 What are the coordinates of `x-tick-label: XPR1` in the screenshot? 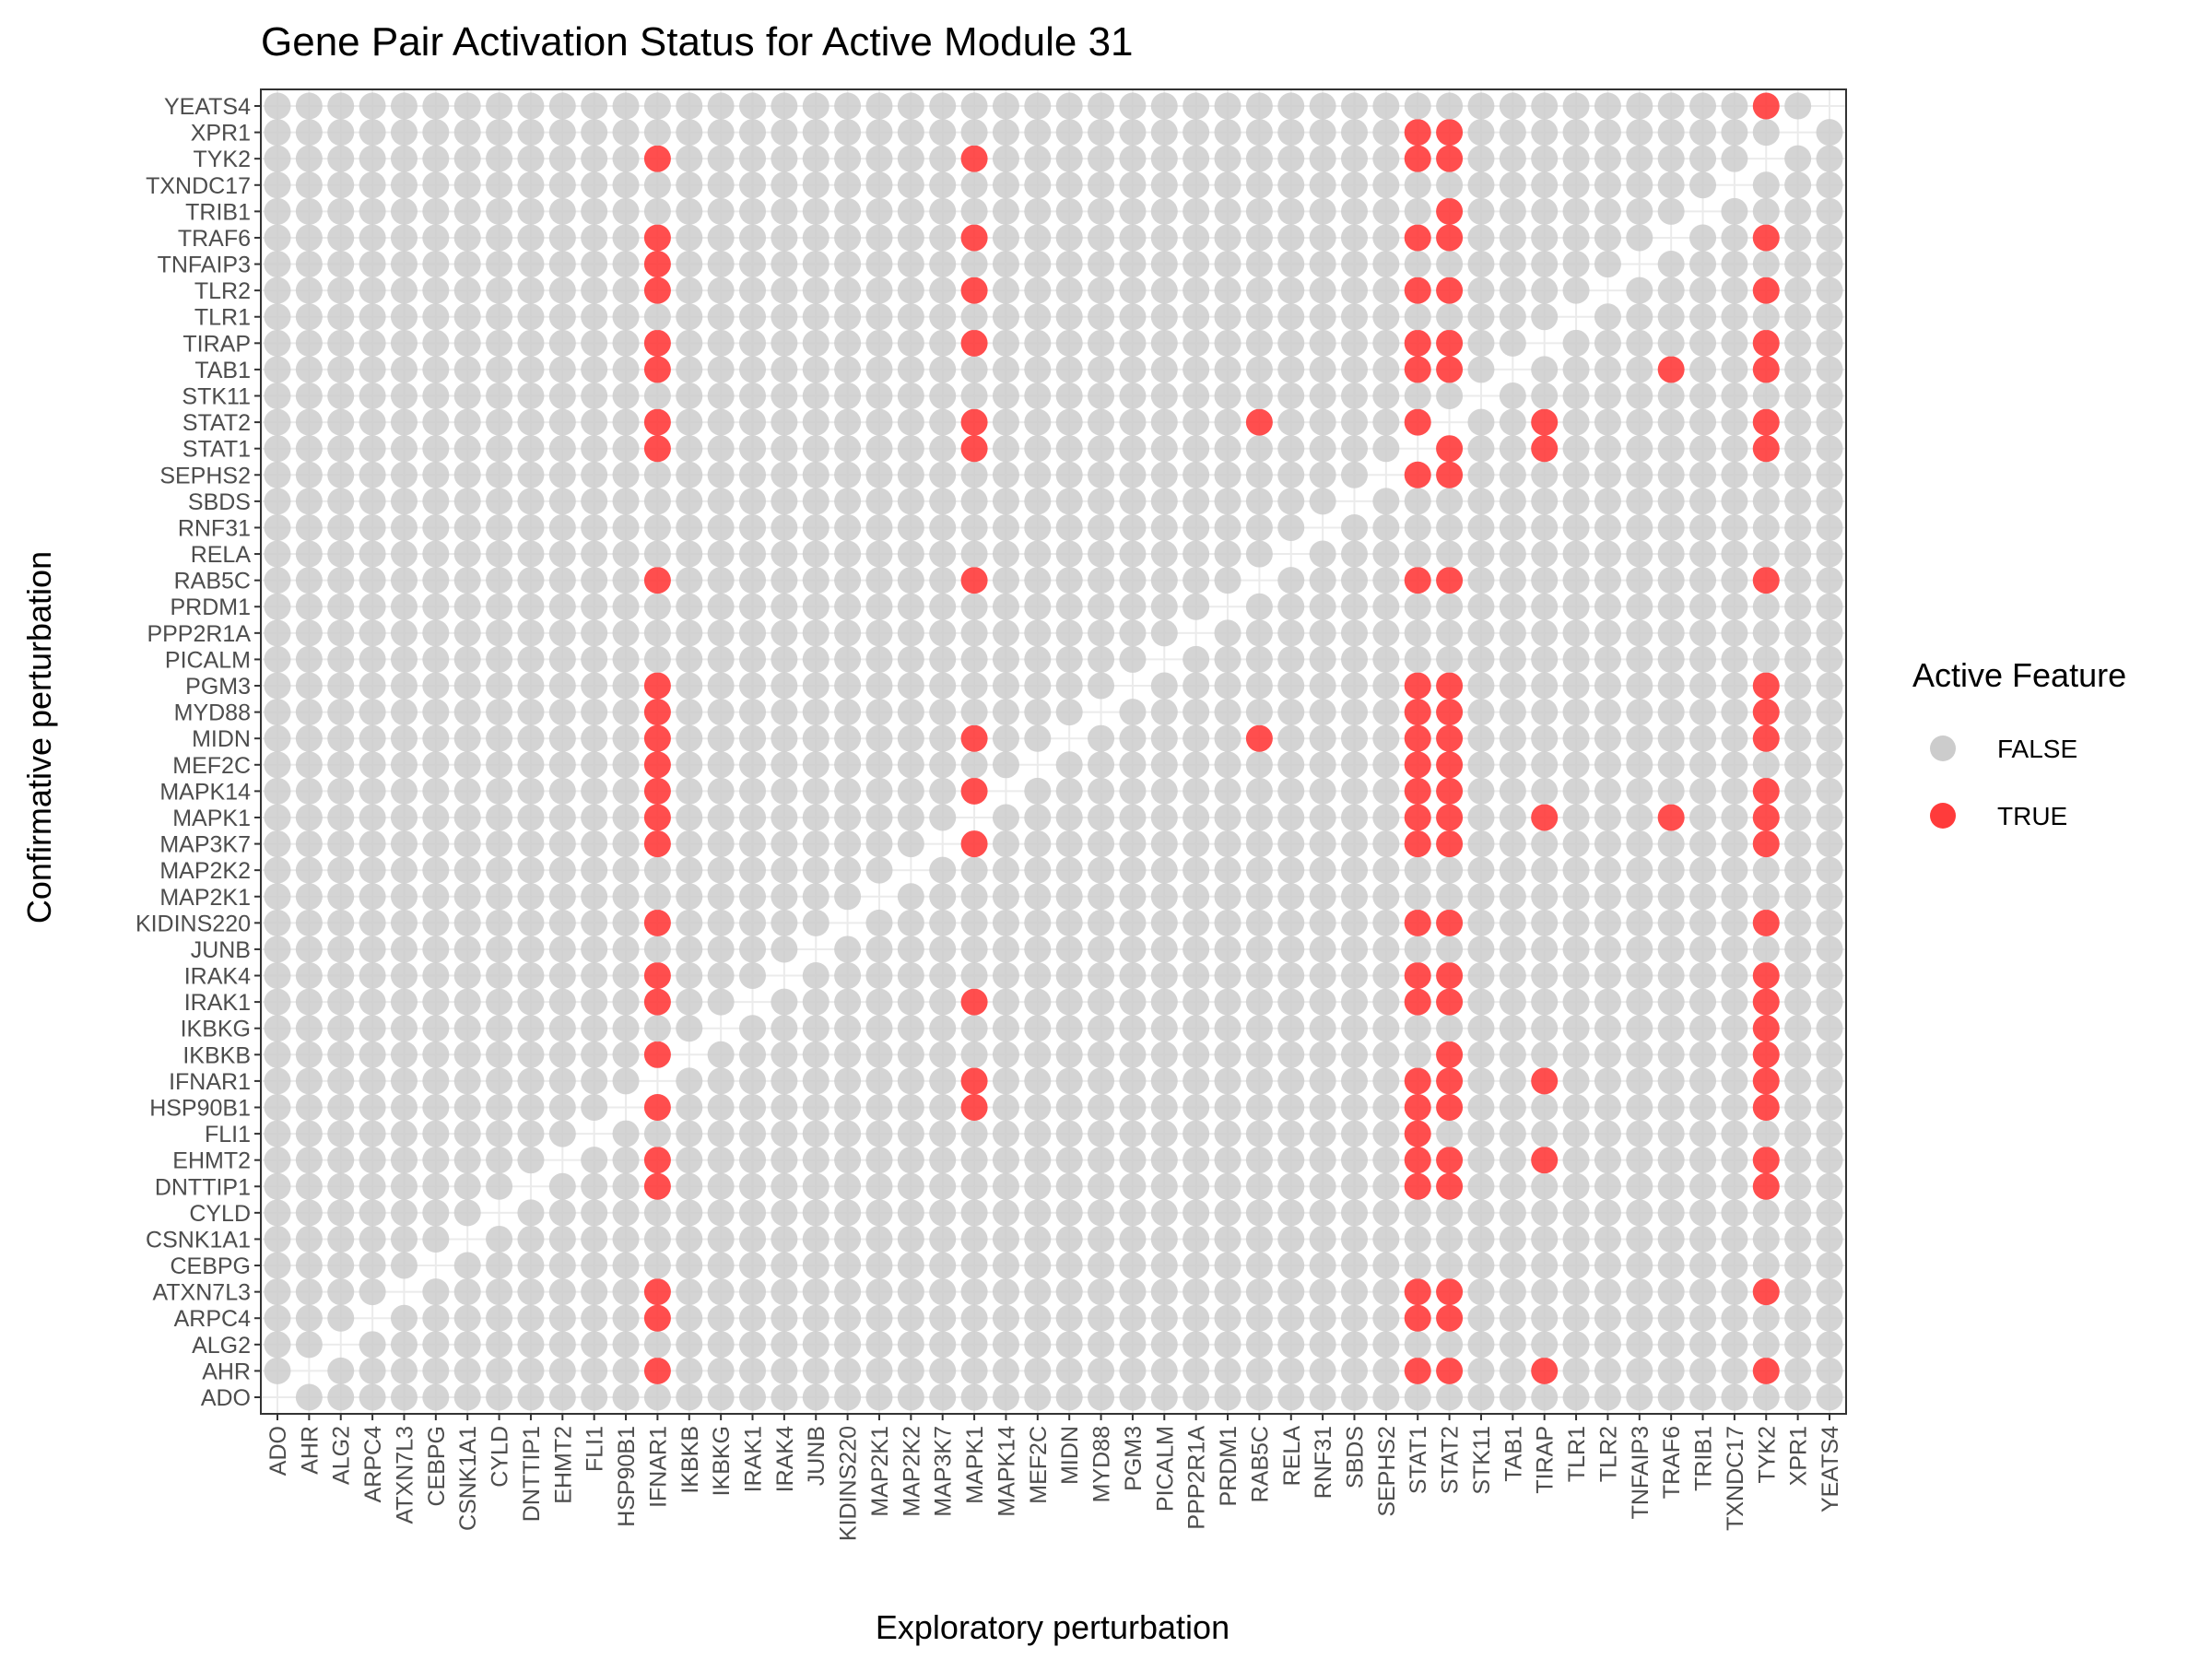 It's located at (1799, 1456).